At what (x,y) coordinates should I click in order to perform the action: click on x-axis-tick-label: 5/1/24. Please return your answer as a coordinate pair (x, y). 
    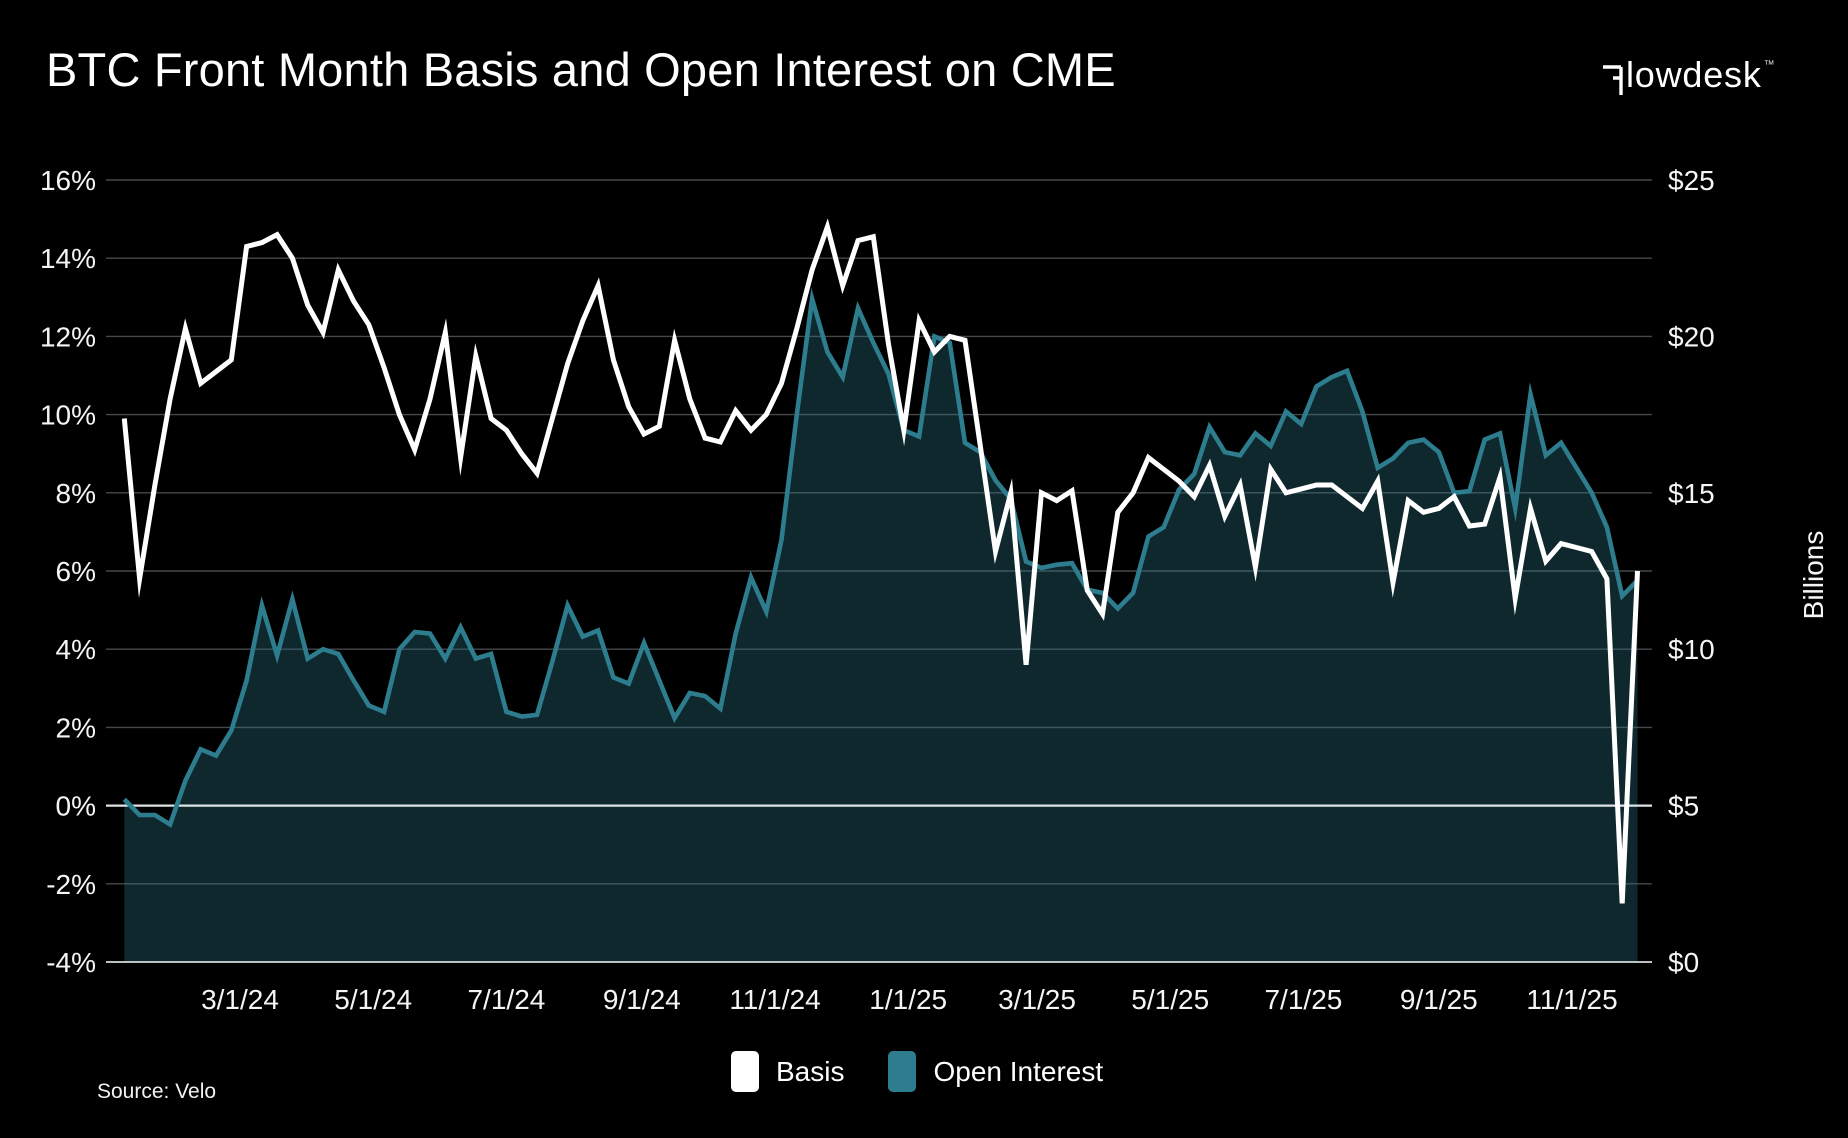
    Looking at the image, I should click on (373, 999).